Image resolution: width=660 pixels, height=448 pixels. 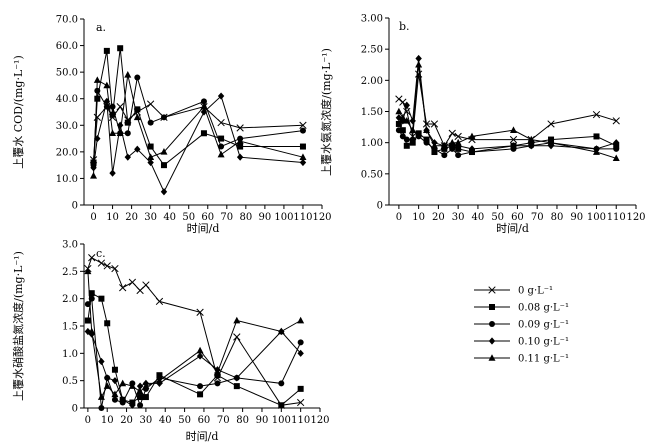 I want to click on x-tick-label: 30, so click(x=458, y=217).